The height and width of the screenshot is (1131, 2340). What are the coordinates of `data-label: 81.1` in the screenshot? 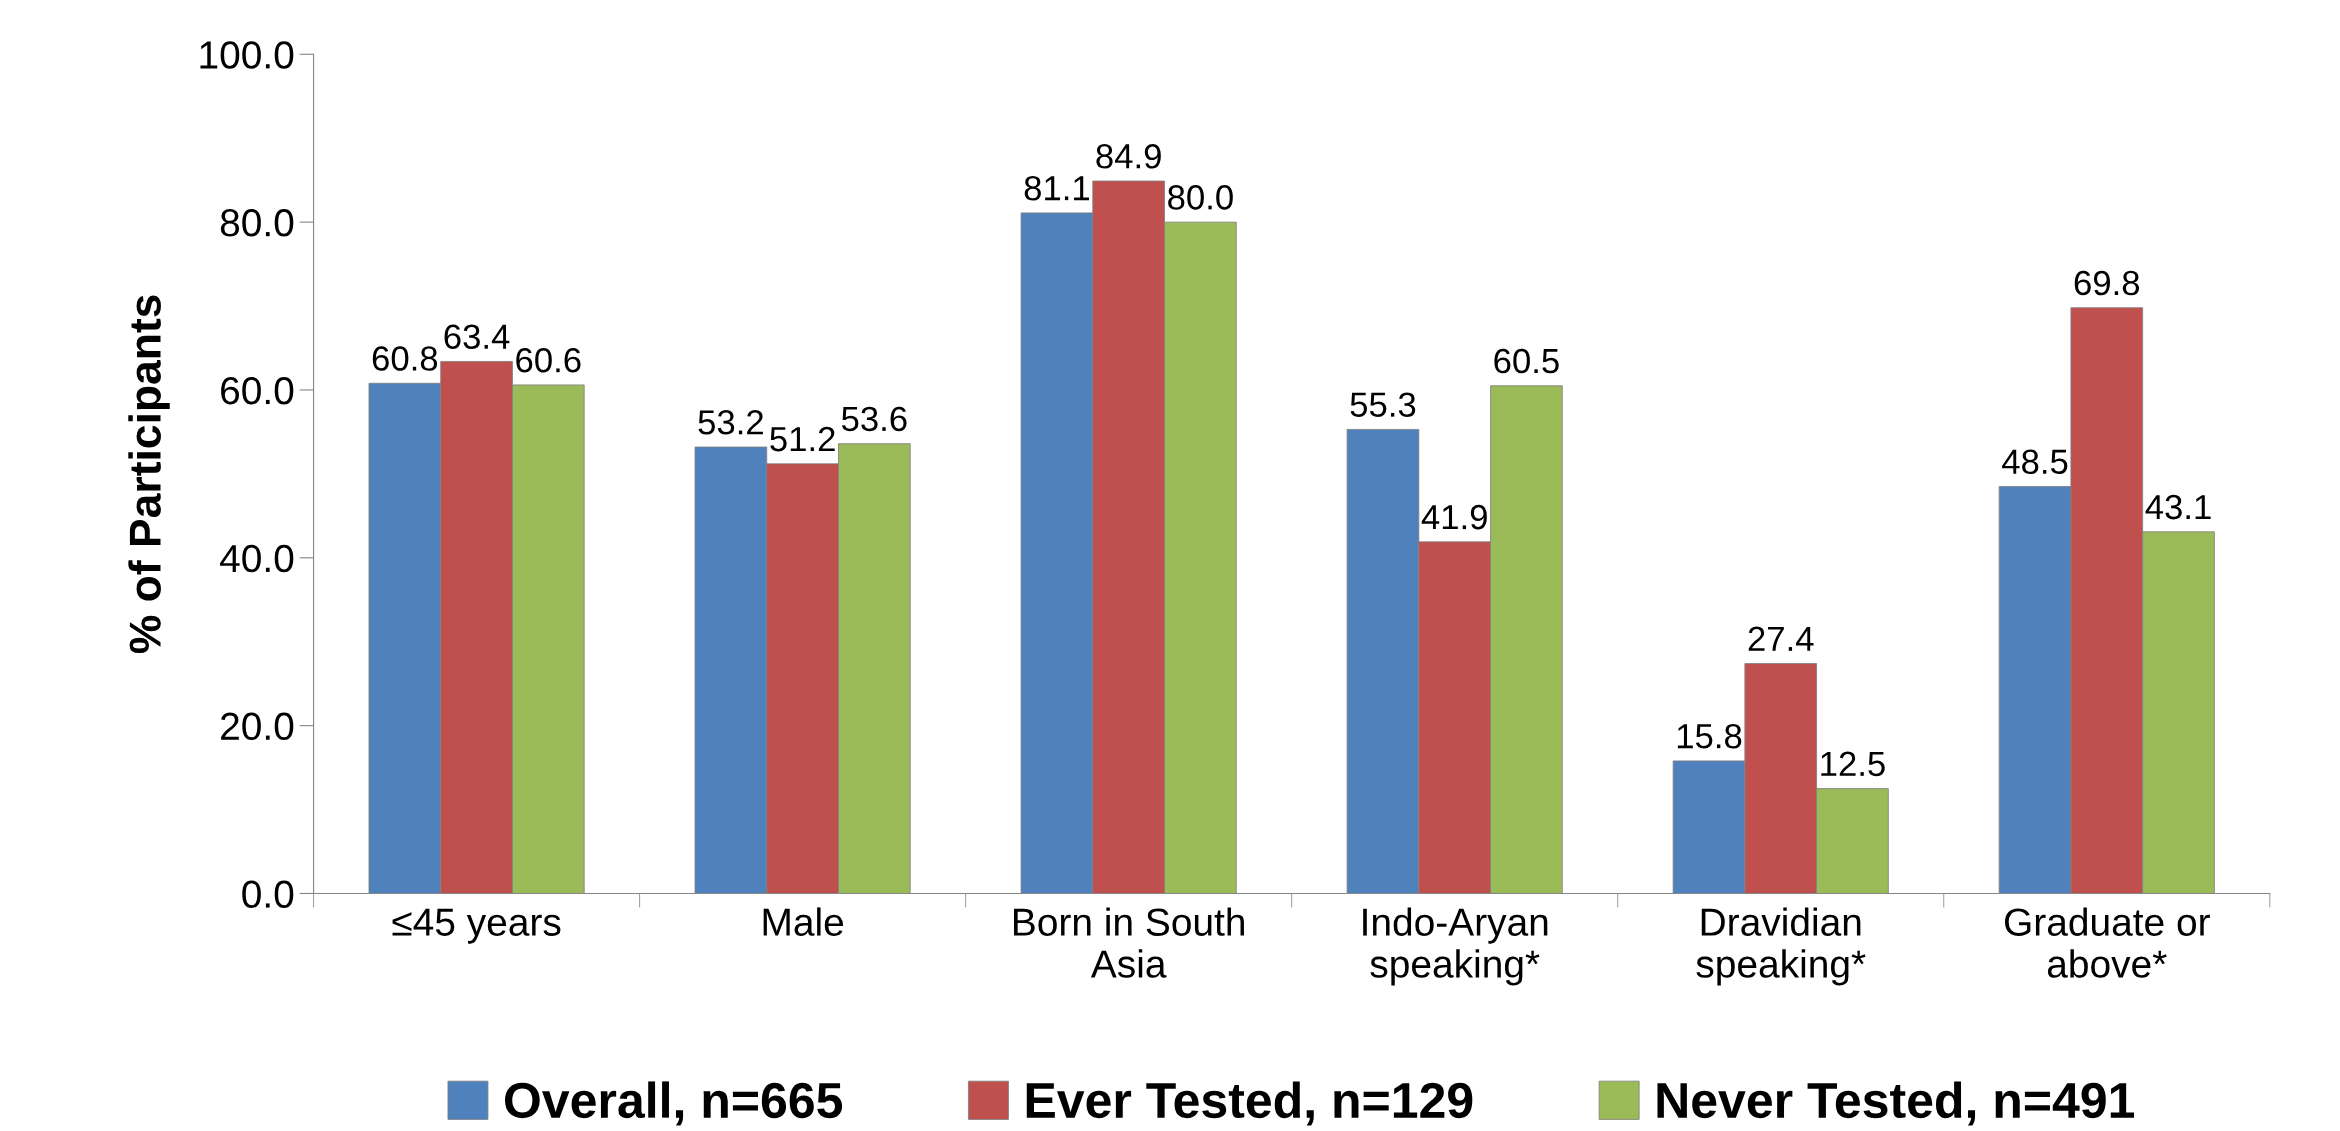 It's located at (1057, 188).